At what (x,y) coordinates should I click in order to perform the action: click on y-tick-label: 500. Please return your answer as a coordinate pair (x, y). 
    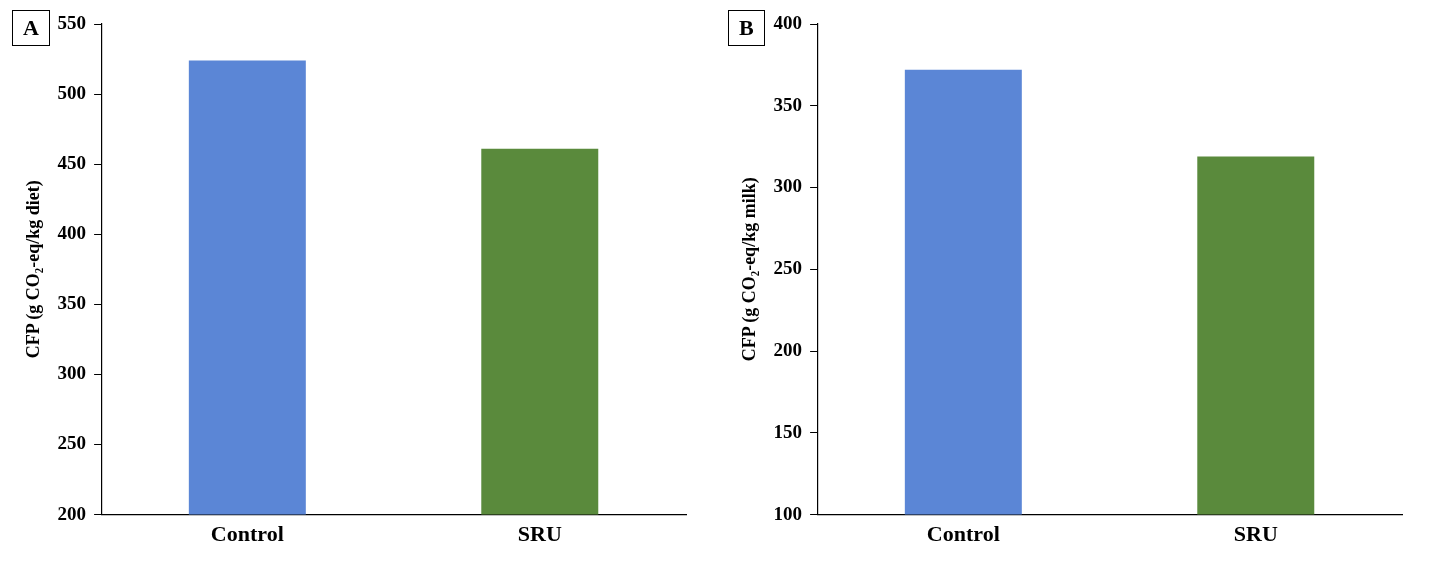
    Looking at the image, I should click on (72, 92).